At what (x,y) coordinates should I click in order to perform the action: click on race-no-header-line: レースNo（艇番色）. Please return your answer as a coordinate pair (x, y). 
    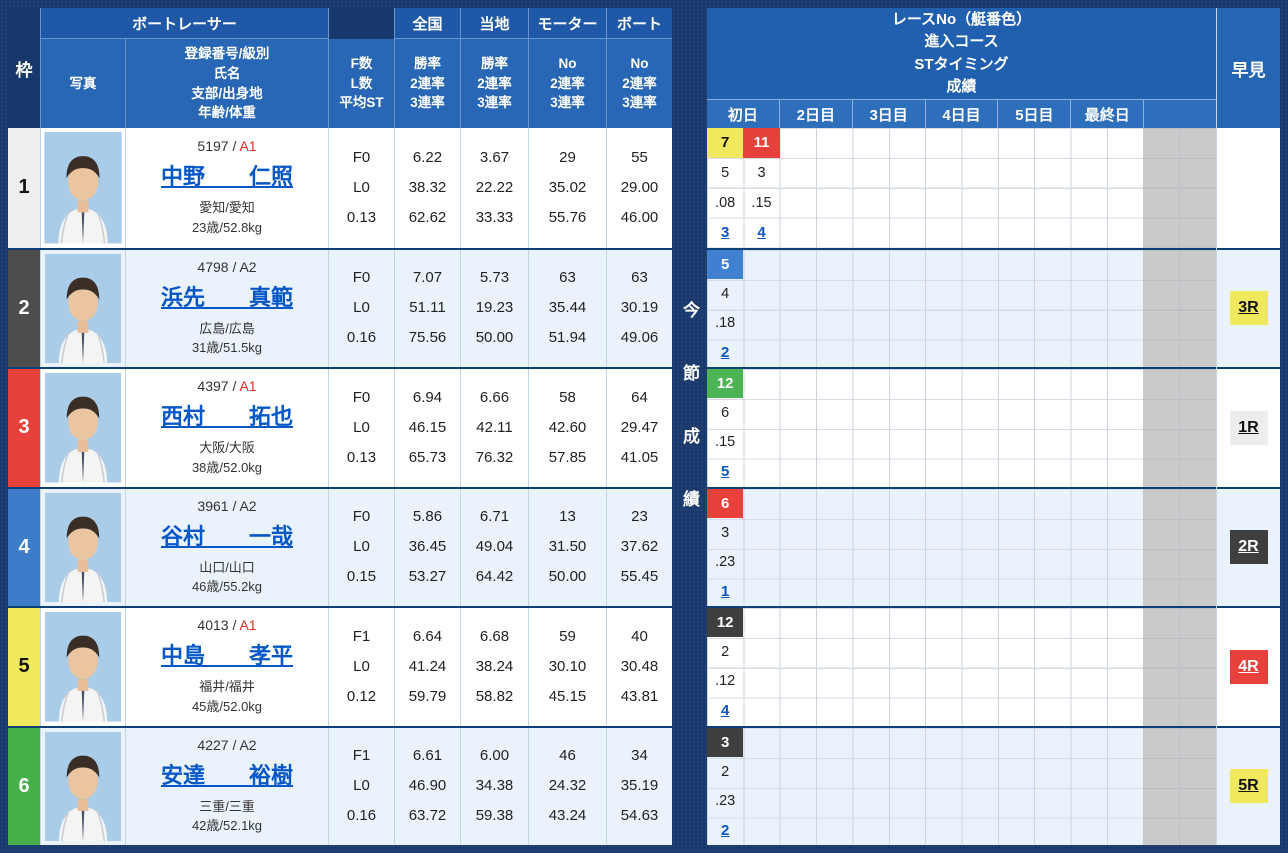
    Looking at the image, I should click on (961, 19).